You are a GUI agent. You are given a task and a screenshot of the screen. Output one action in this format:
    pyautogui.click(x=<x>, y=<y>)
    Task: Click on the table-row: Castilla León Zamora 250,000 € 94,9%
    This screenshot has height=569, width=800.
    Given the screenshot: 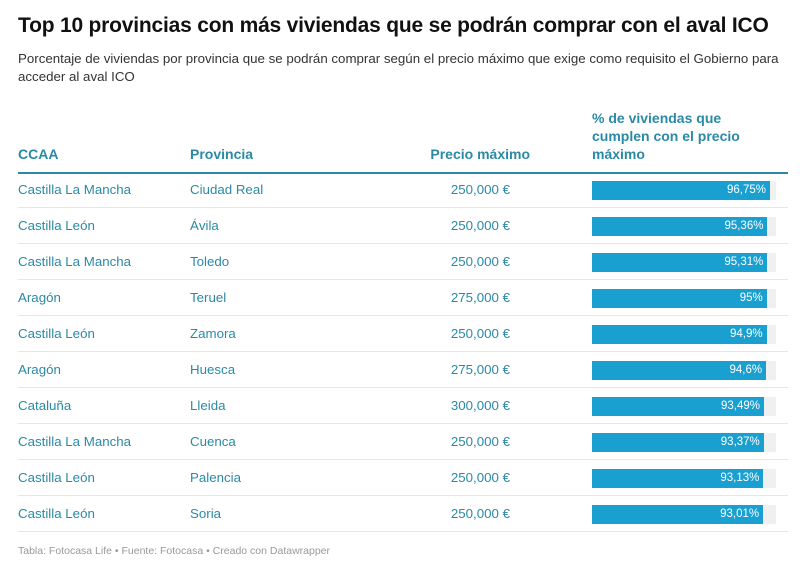 What is the action you would take?
    pyautogui.click(x=403, y=334)
    